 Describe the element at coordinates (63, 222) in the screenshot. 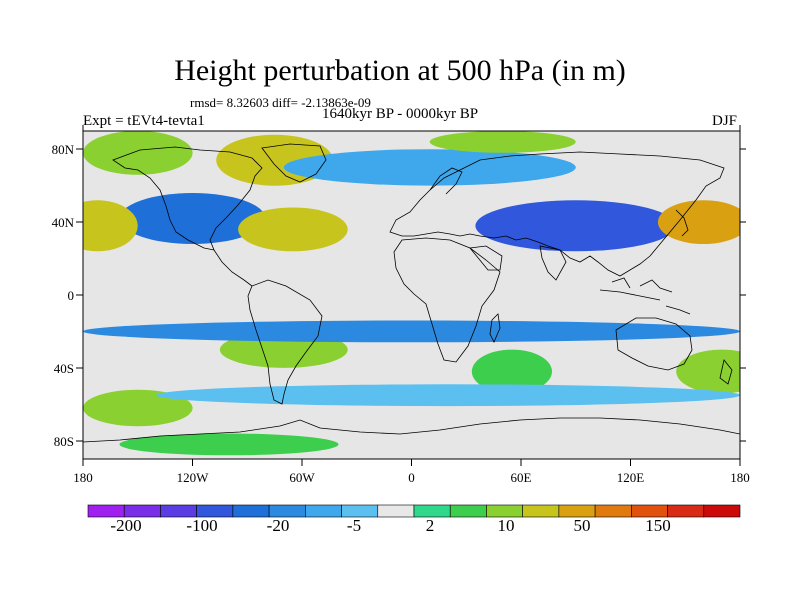

I see `y-tick-label: 40N` at that location.